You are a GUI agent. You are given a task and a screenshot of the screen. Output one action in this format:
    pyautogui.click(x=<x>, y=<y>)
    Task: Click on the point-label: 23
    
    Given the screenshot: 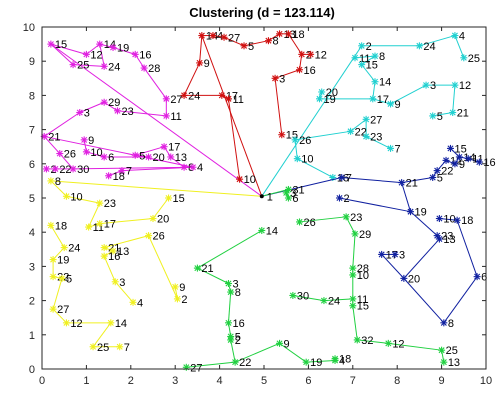 What is the action you would take?
    pyautogui.click(x=447, y=237)
    